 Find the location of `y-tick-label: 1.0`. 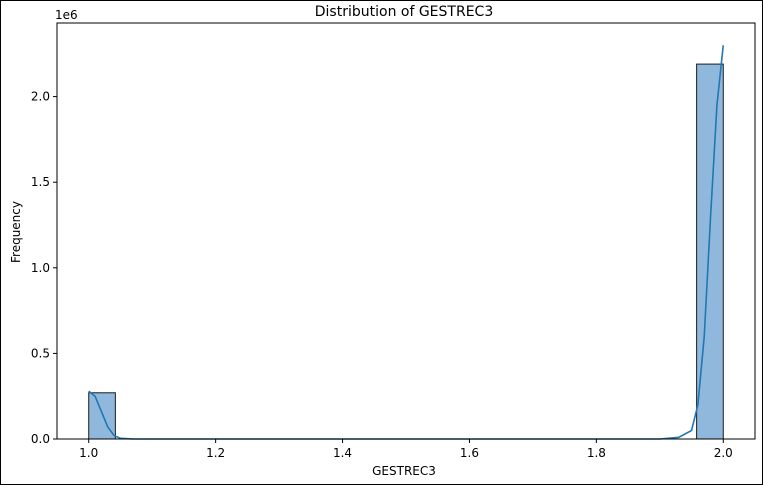

y-tick-label: 1.0 is located at coordinates (40, 268).